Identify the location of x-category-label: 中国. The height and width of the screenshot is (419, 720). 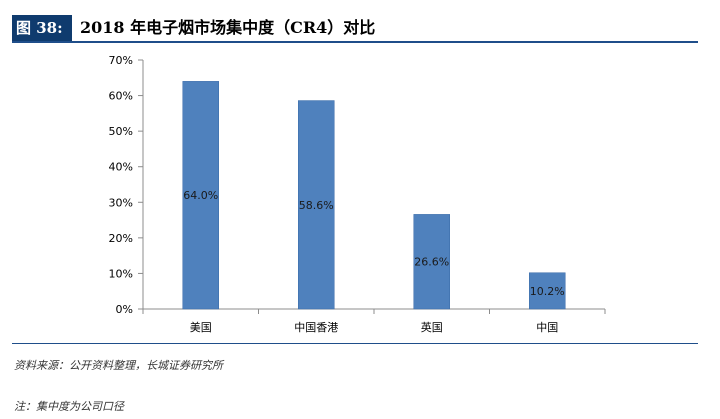
(547, 327).